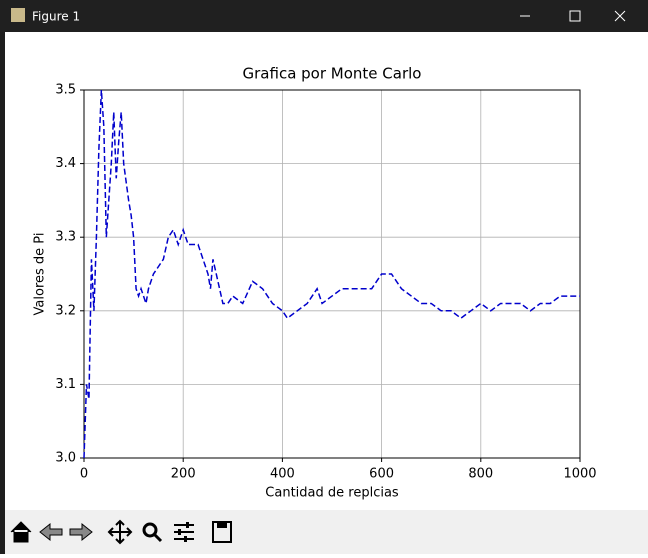  Describe the element at coordinates (81, 532) in the screenshot. I see `forward-button` at that location.